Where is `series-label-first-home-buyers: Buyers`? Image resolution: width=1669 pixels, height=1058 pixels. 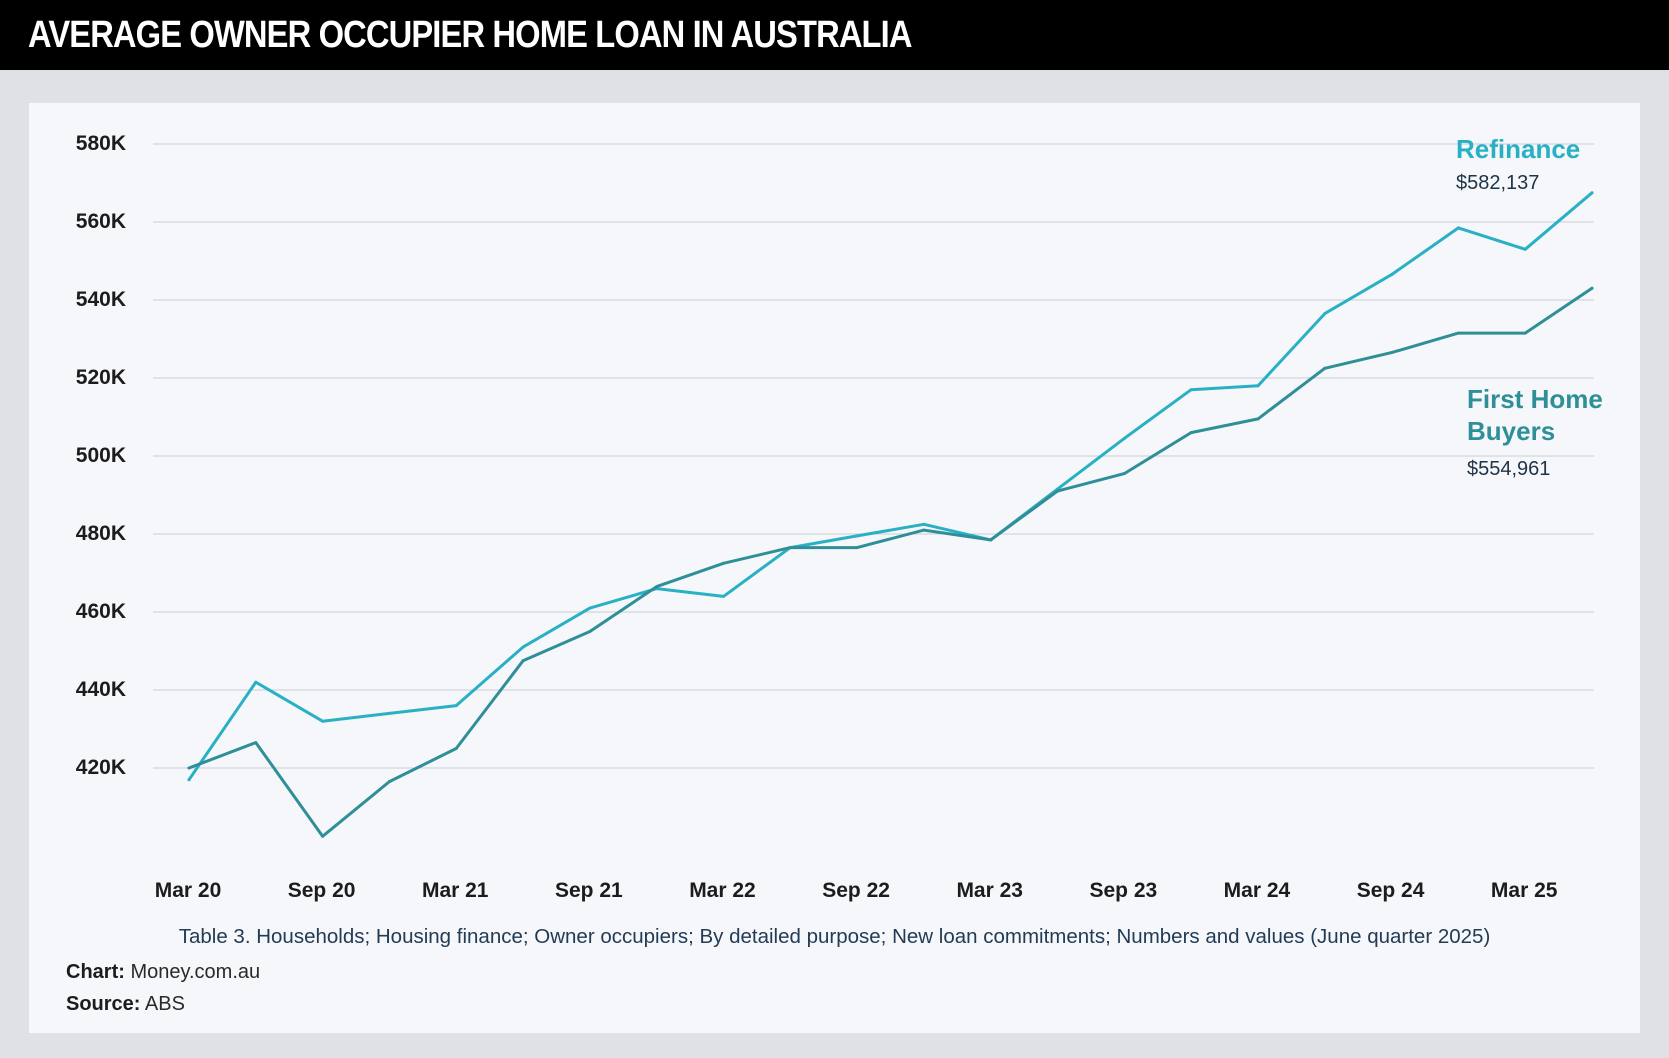
series-label-first-home-buyers: Buyers is located at coordinates (1511, 431).